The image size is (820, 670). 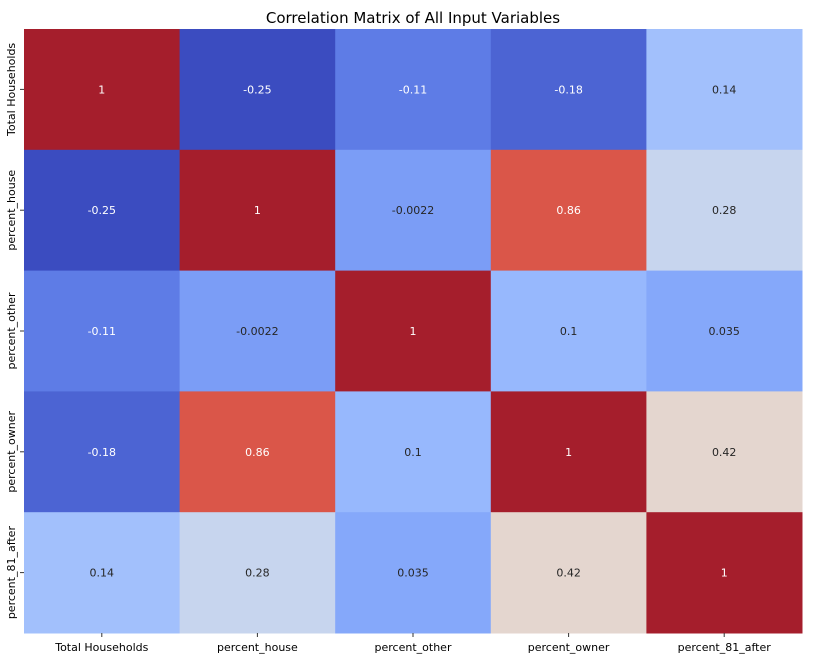 What do you see at coordinates (11, 452) in the screenshot?
I see `y-tick-label-percent-owner: percent_owner` at bounding box center [11, 452].